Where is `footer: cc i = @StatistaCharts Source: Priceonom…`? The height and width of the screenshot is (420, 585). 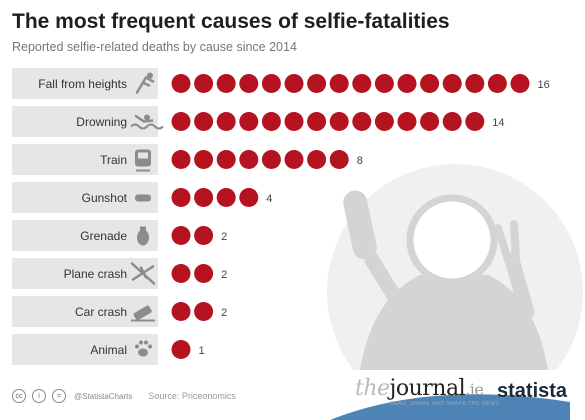
footer: cc i = @StatistaCharts Source: Priceonom… is located at coordinates (124, 396).